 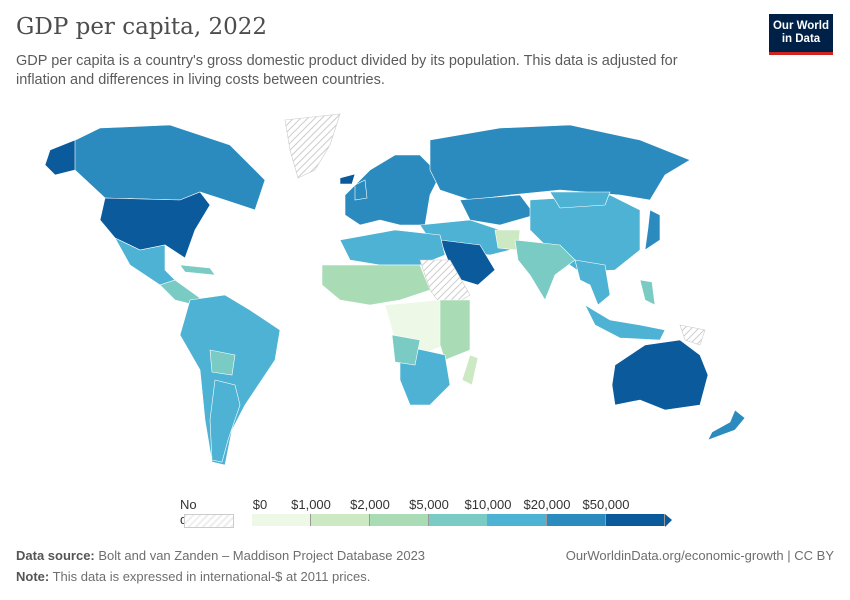 What do you see at coordinates (800, 26) in the screenshot?
I see `logo-line-1: Our World` at bounding box center [800, 26].